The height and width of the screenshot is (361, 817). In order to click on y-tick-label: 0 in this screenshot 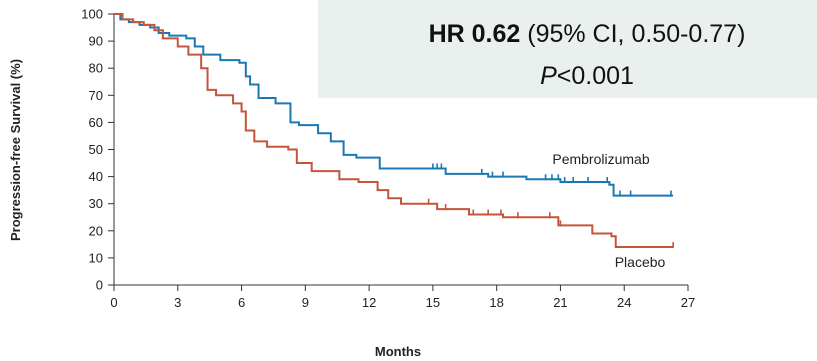, I will do `click(99, 285)`.